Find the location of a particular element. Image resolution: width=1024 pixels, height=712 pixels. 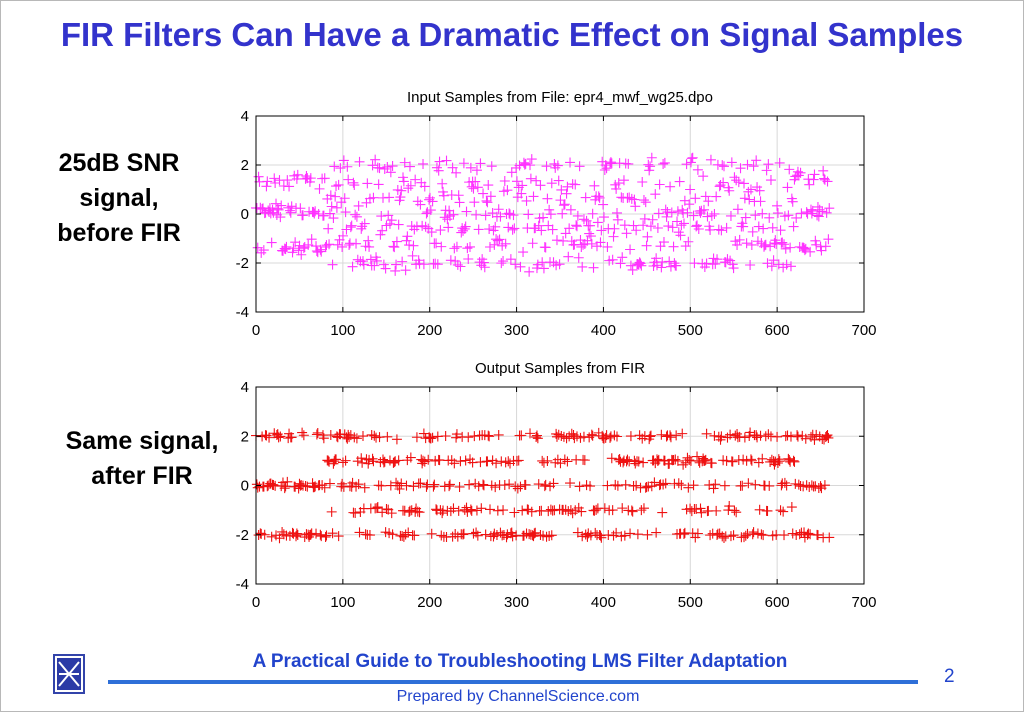

channelscience-logo-icon is located at coordinates (69, 674).